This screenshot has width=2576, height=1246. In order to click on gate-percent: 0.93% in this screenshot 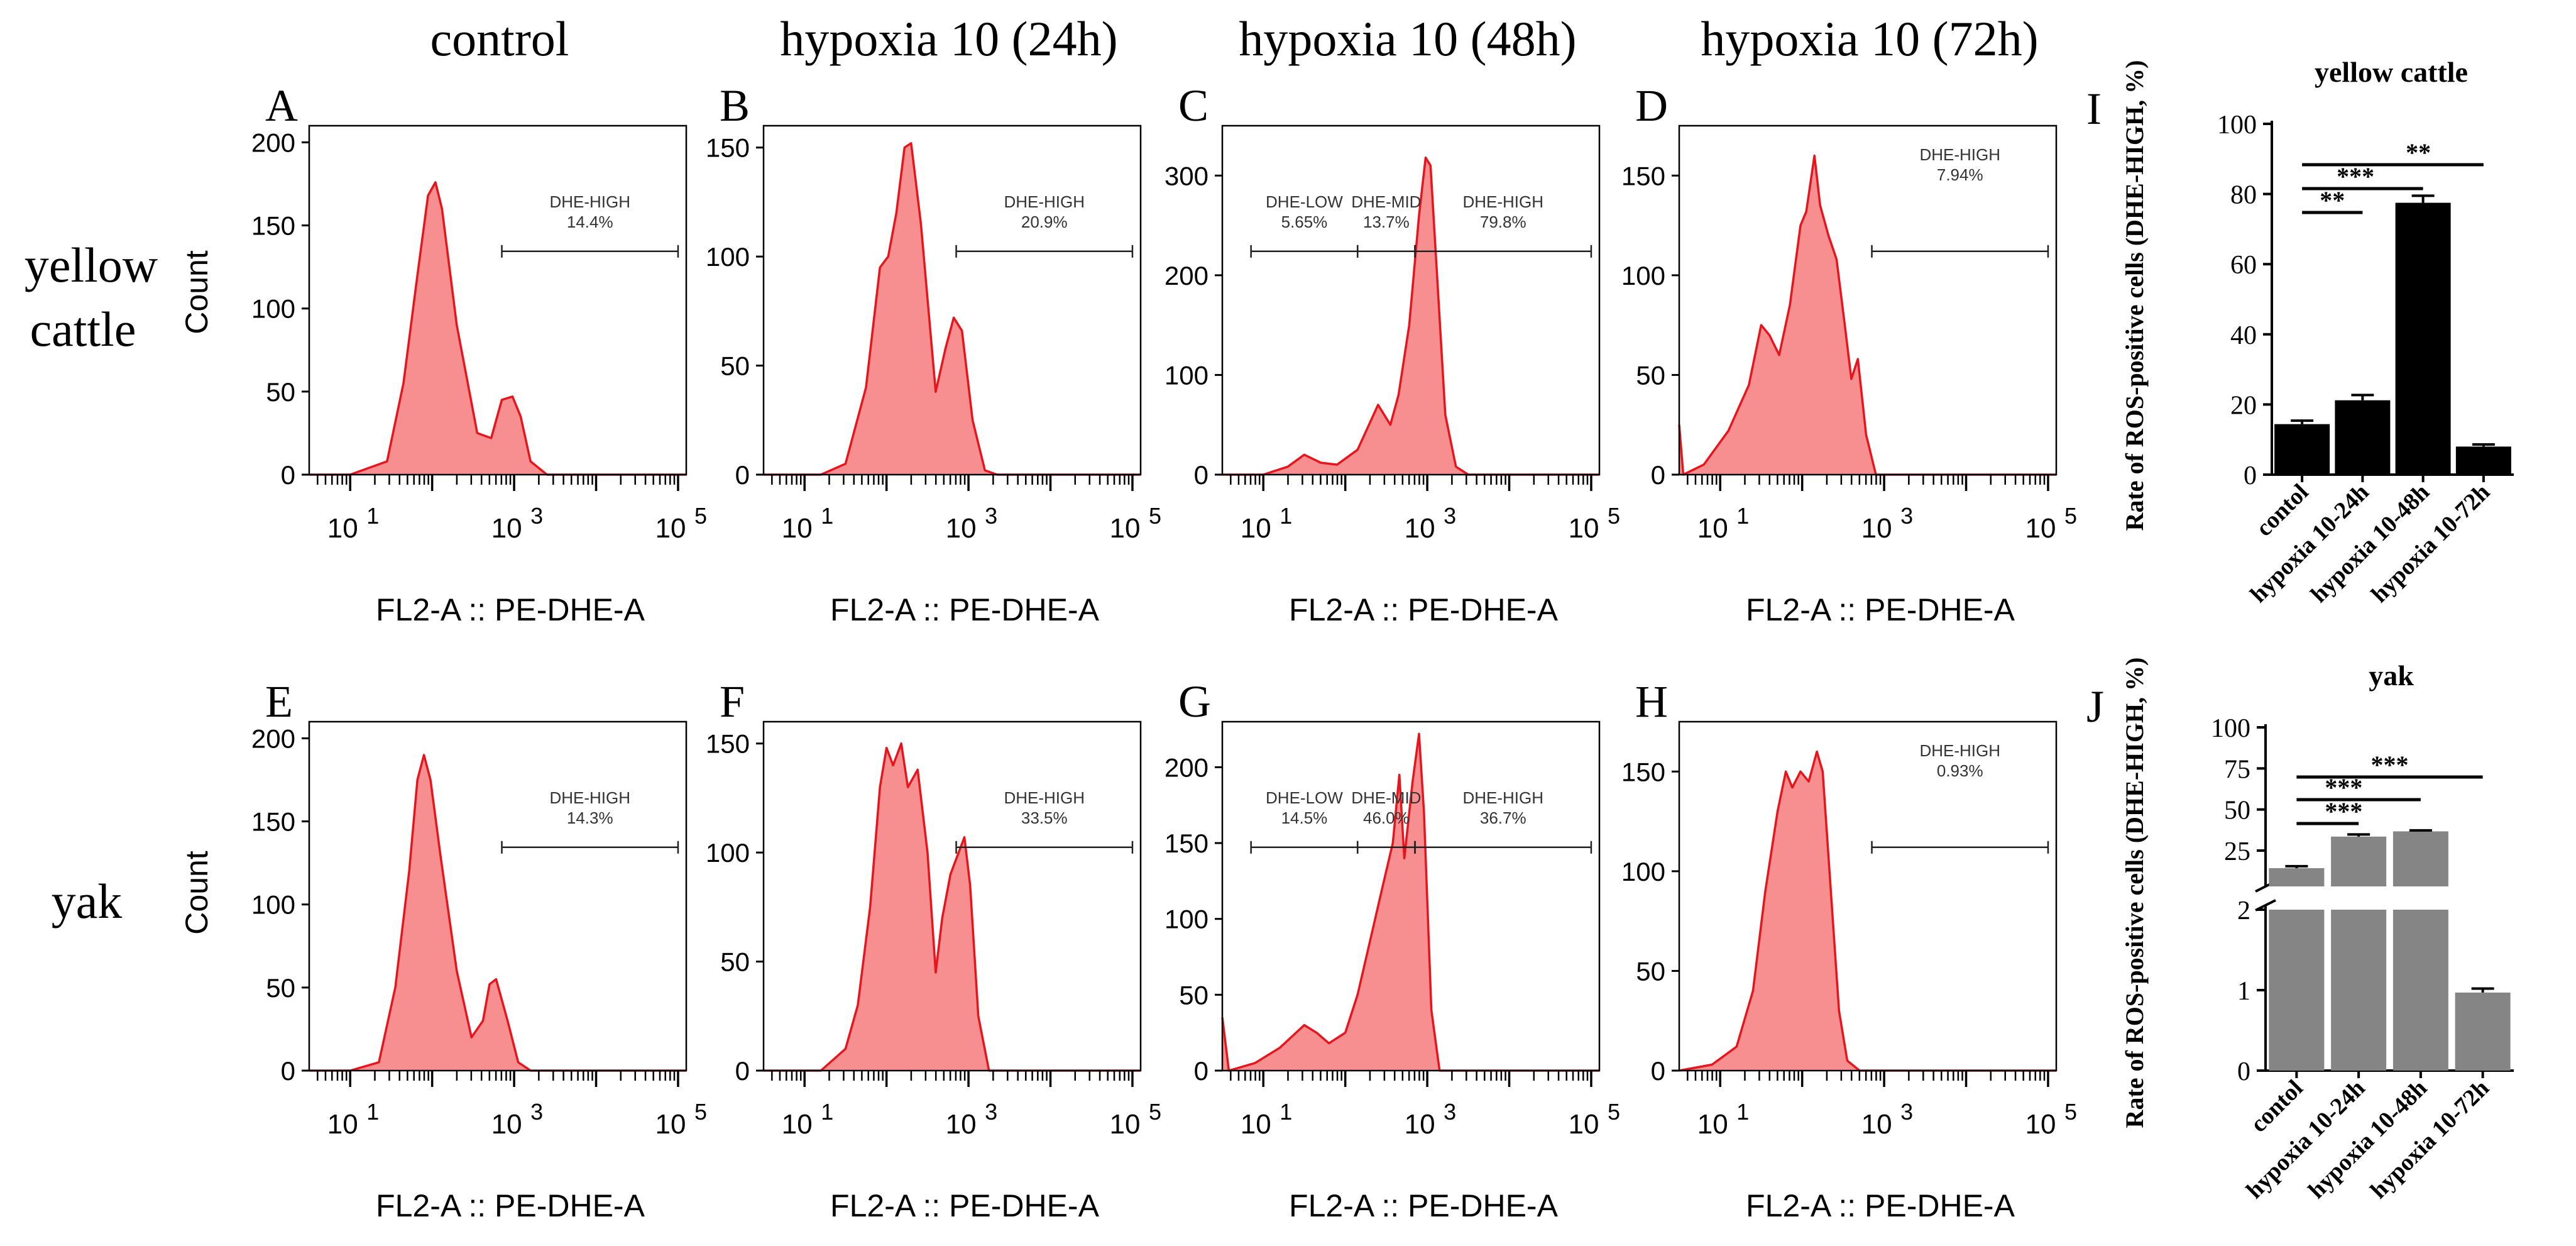, I will do `click(1960, 770)`.